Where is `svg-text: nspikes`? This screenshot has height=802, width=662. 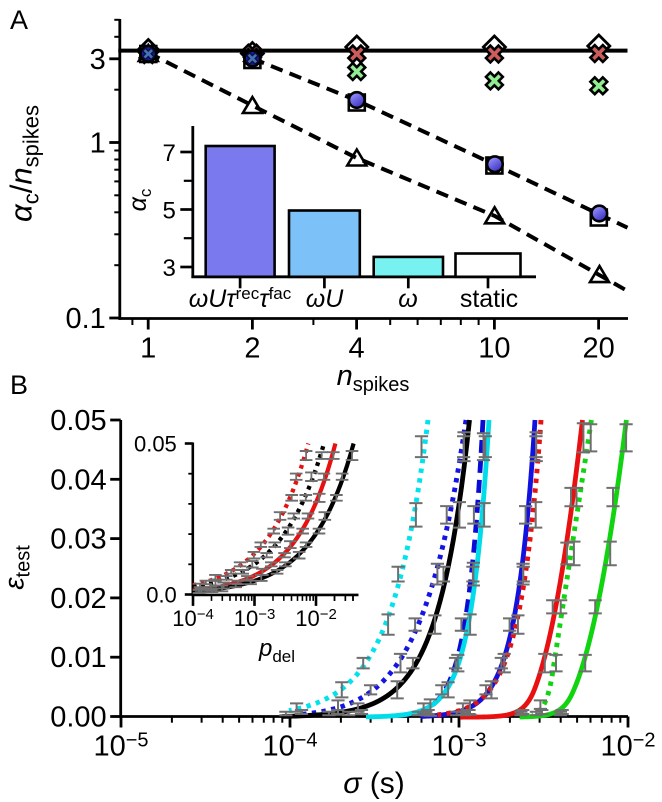 svg-text: nspikes is located at coordinates (373, 378).